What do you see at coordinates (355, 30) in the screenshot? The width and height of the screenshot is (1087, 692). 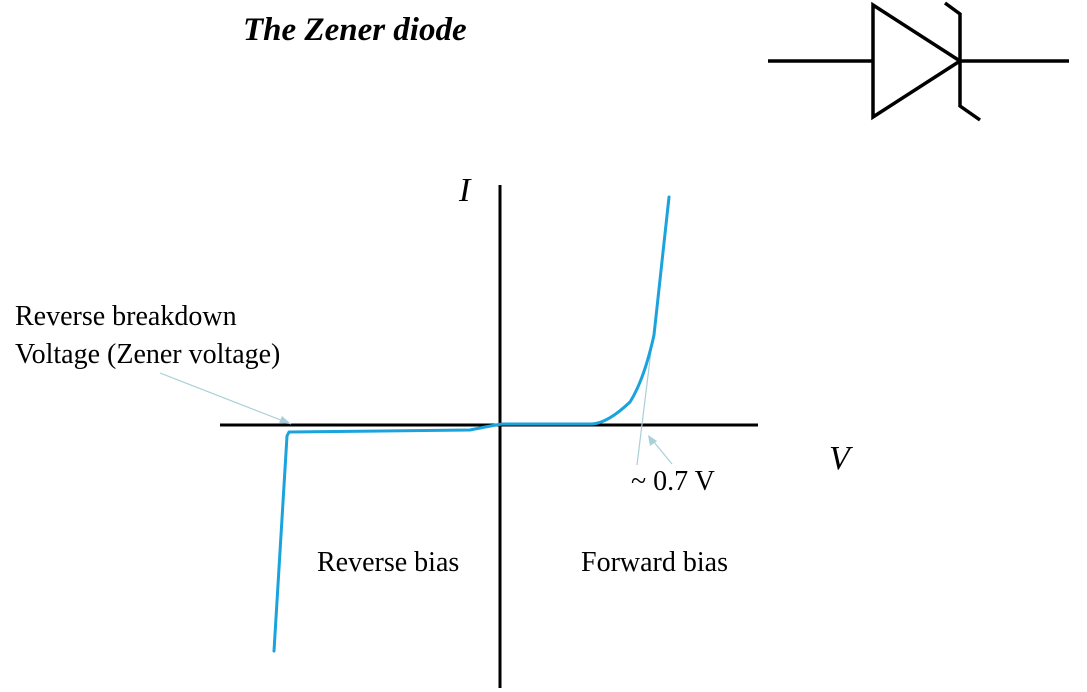 I see `page-title: The Zener diode` at bounding box center [355, 30].